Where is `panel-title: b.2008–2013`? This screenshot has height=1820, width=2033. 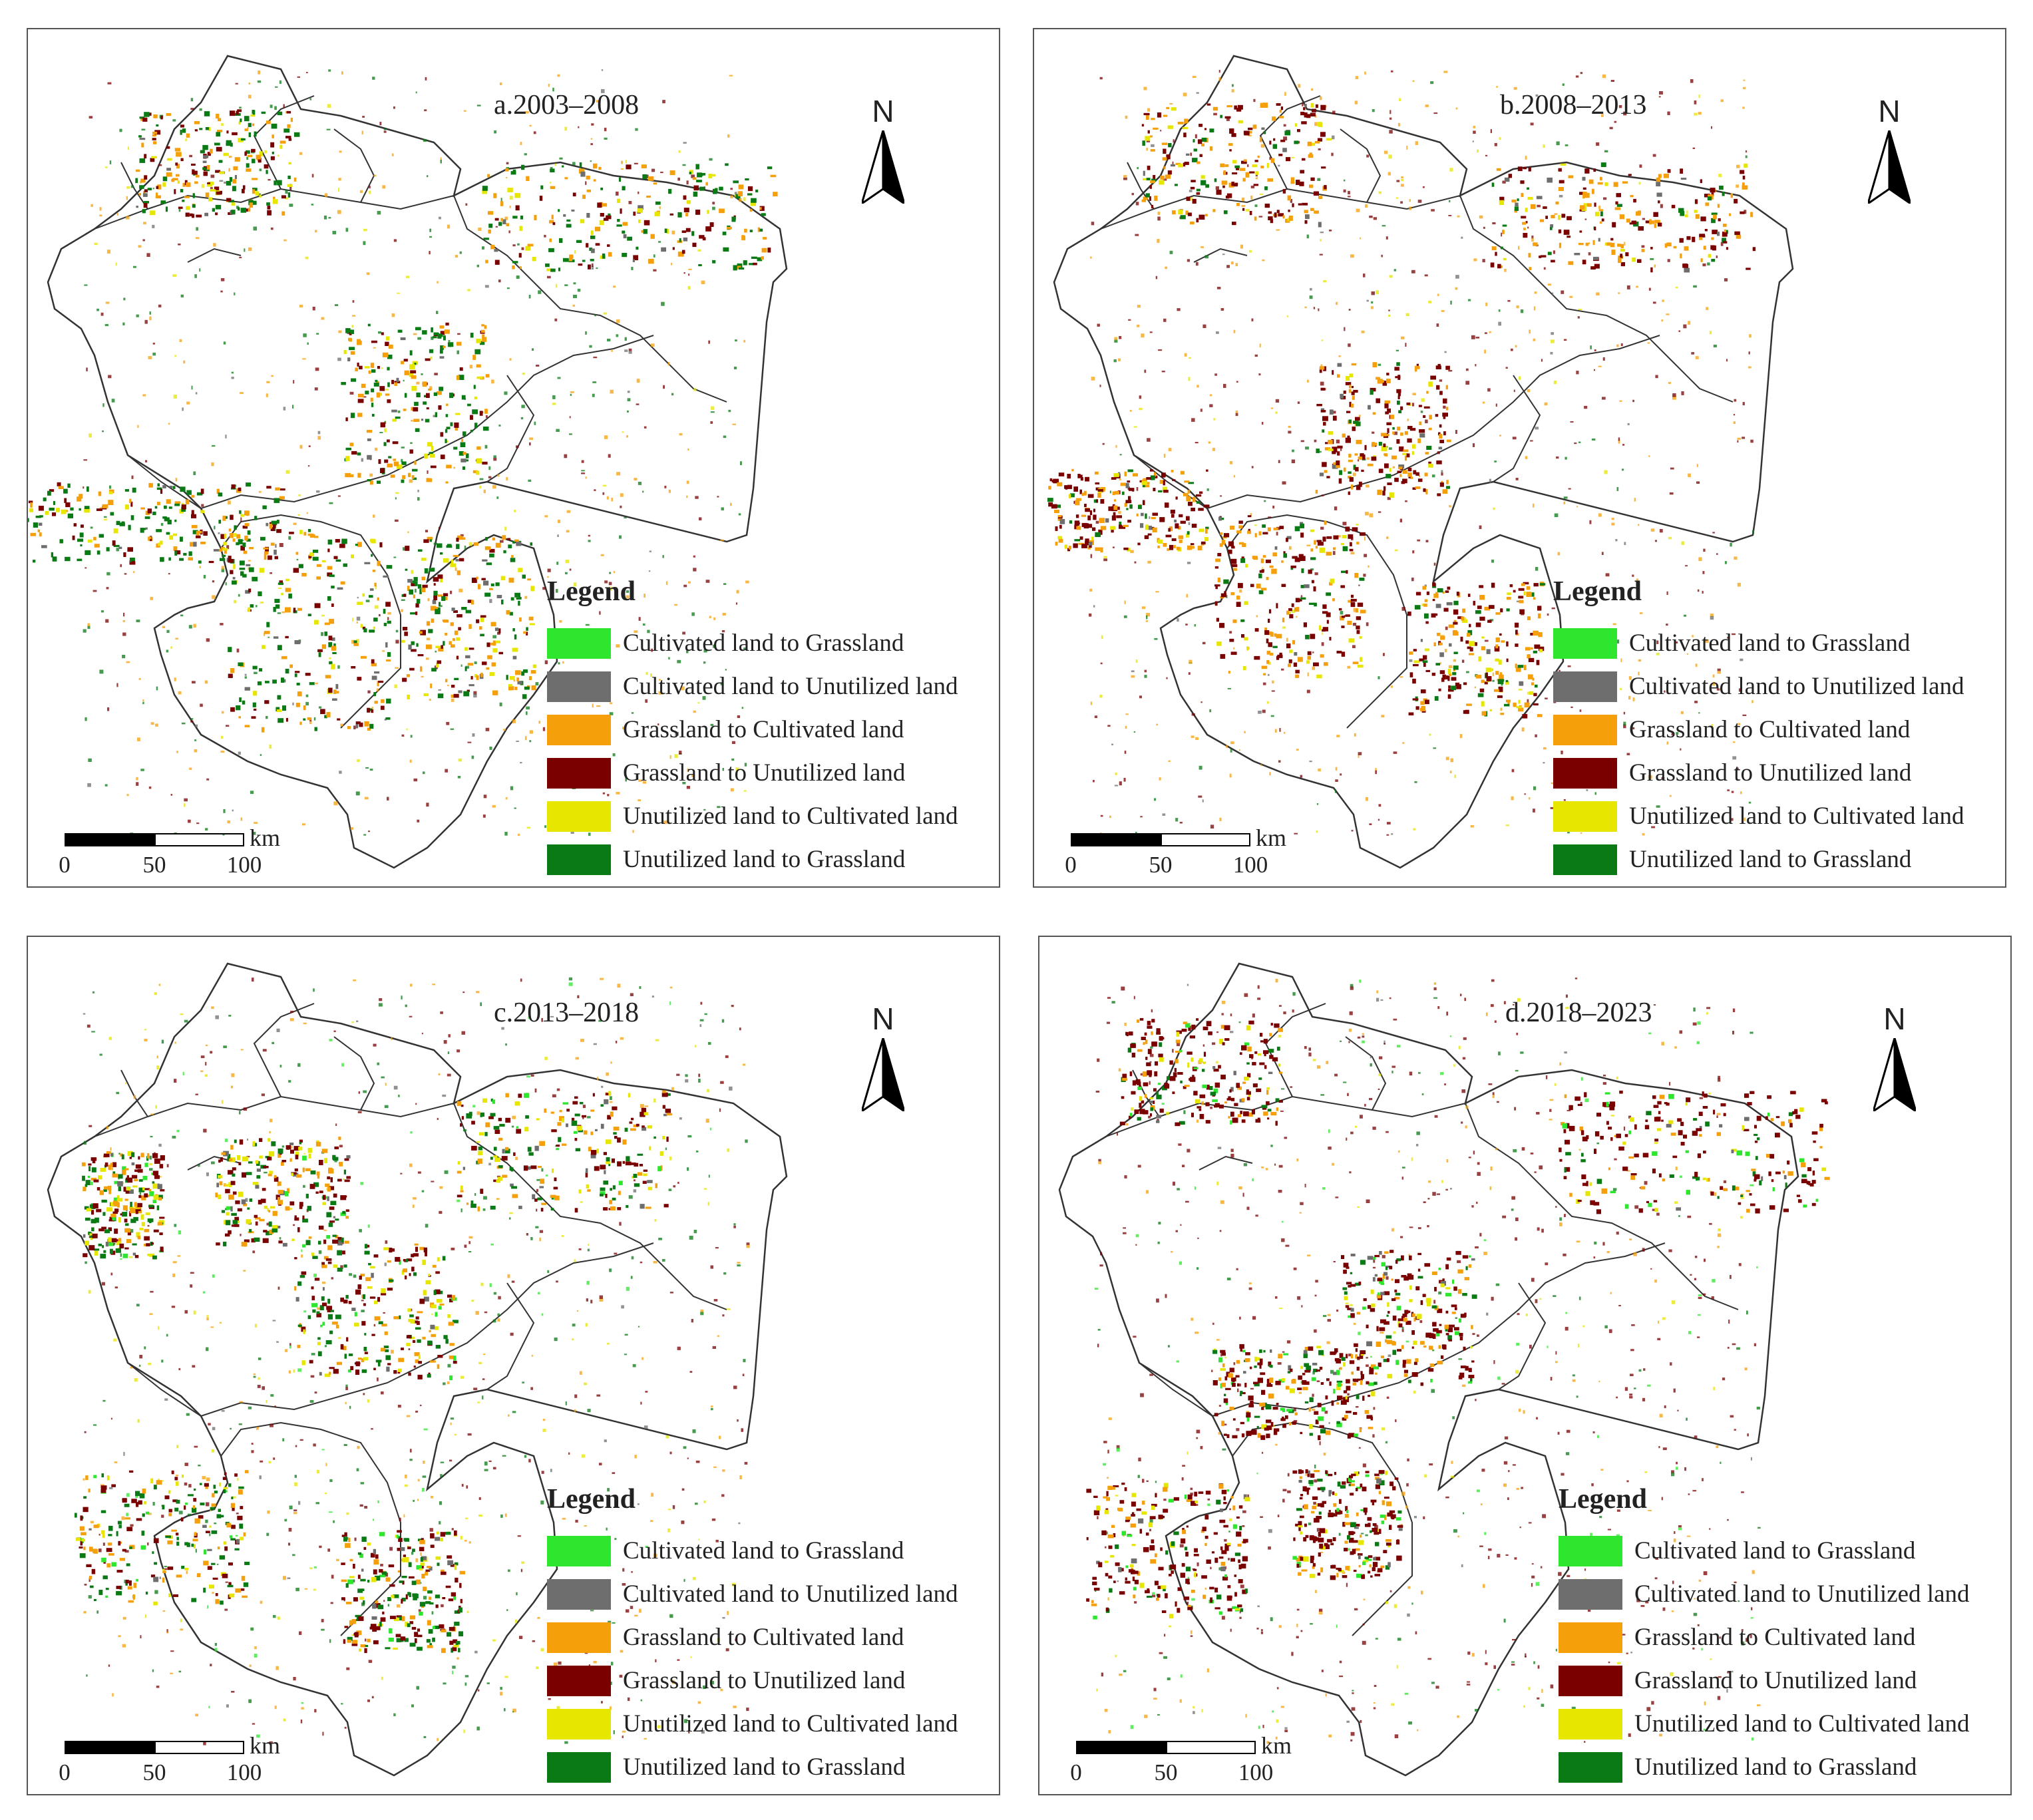 panel-title: b.2008–2013 is located at coordinates (1573, 105).